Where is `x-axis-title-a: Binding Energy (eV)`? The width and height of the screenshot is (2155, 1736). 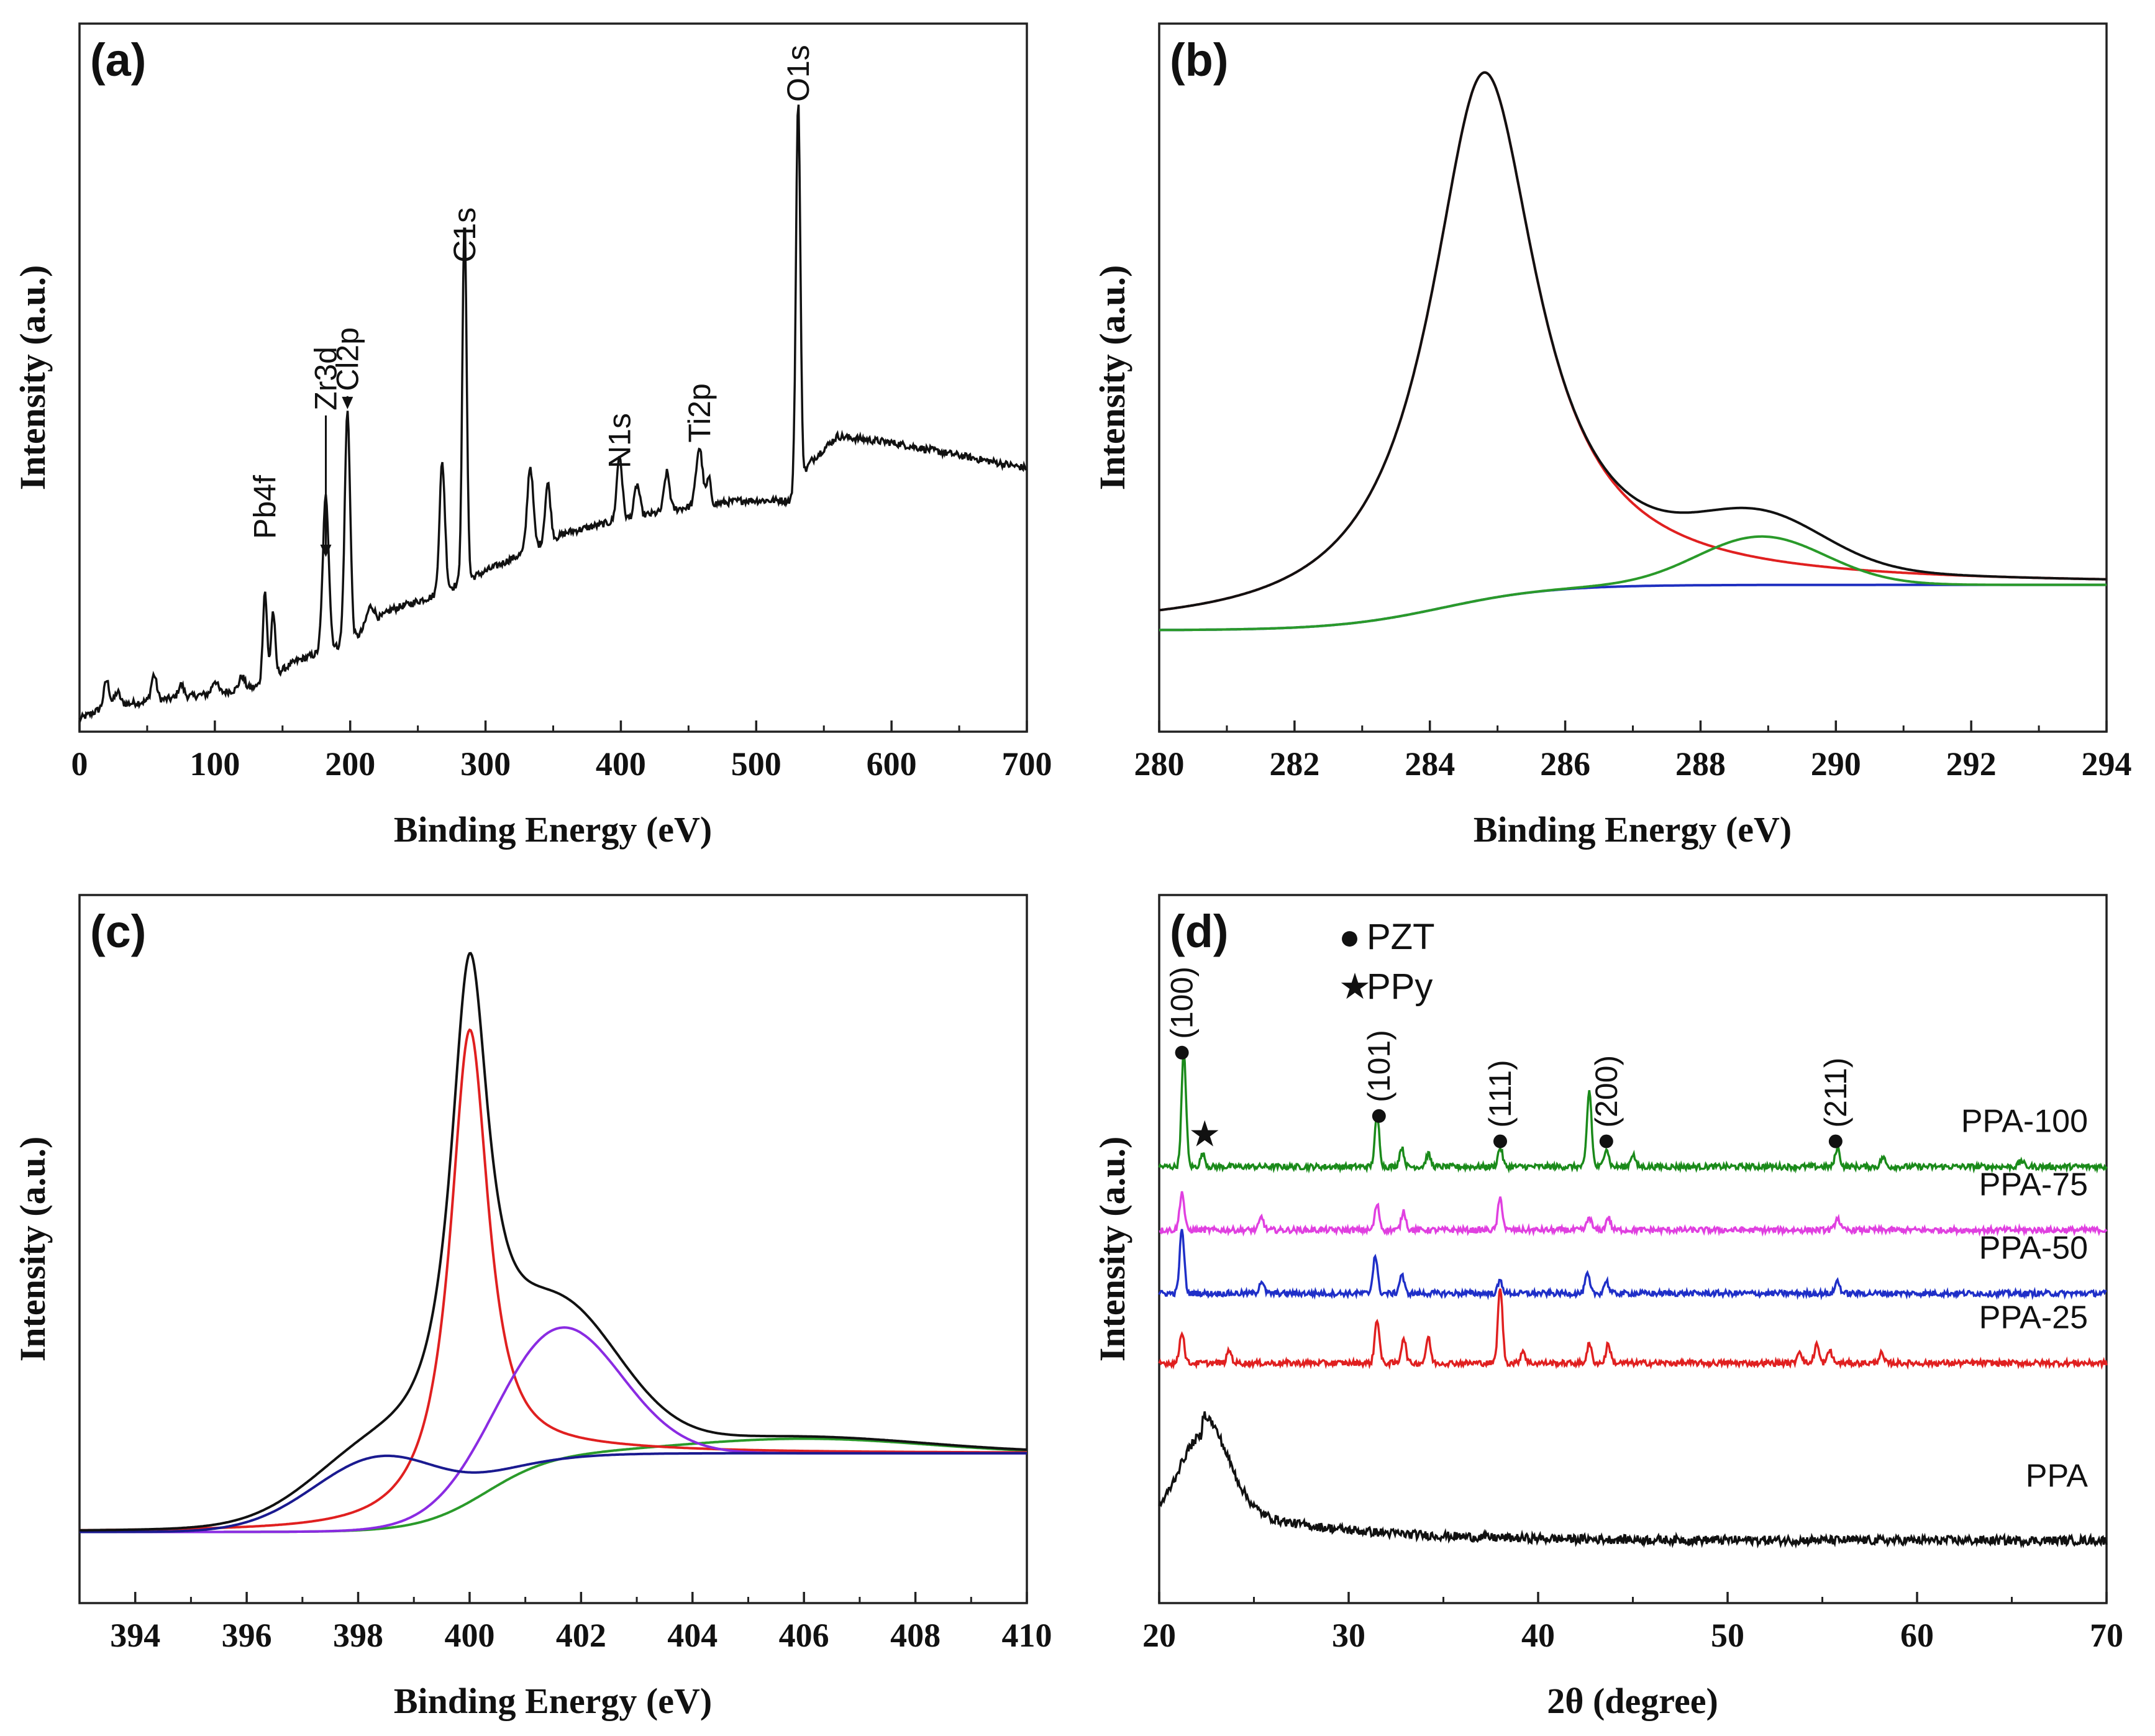 x-axis-title-a: Binding Energy (eV) is located at coordinates (553, 829).